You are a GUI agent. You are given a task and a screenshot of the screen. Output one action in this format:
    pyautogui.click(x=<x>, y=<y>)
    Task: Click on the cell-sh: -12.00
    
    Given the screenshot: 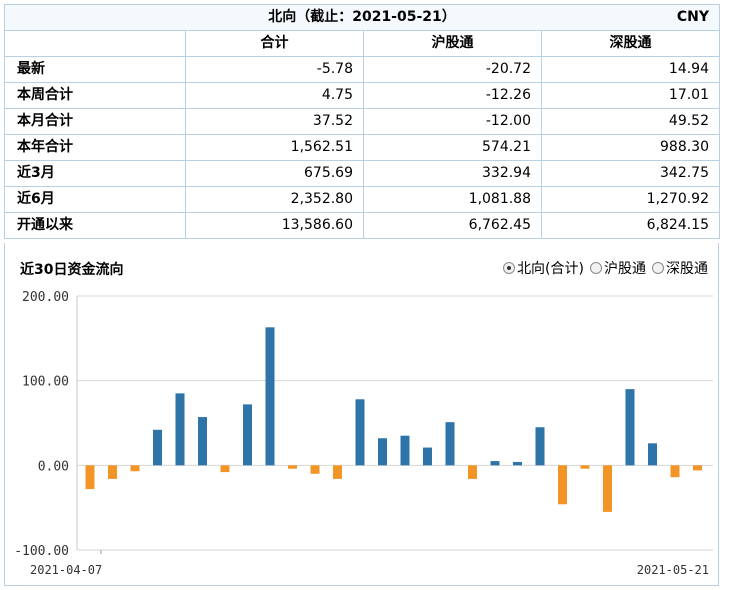 What is the action you would take?
    pyautogui.click(x=452, y=121)
    